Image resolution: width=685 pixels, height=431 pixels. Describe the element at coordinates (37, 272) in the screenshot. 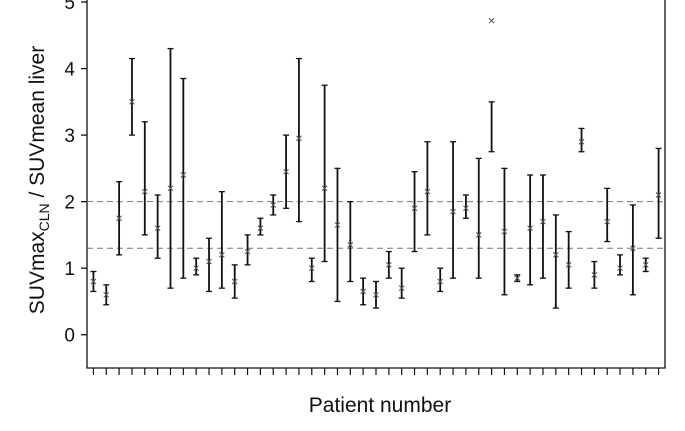

I see `y-label-part: SUVmax` at that location.